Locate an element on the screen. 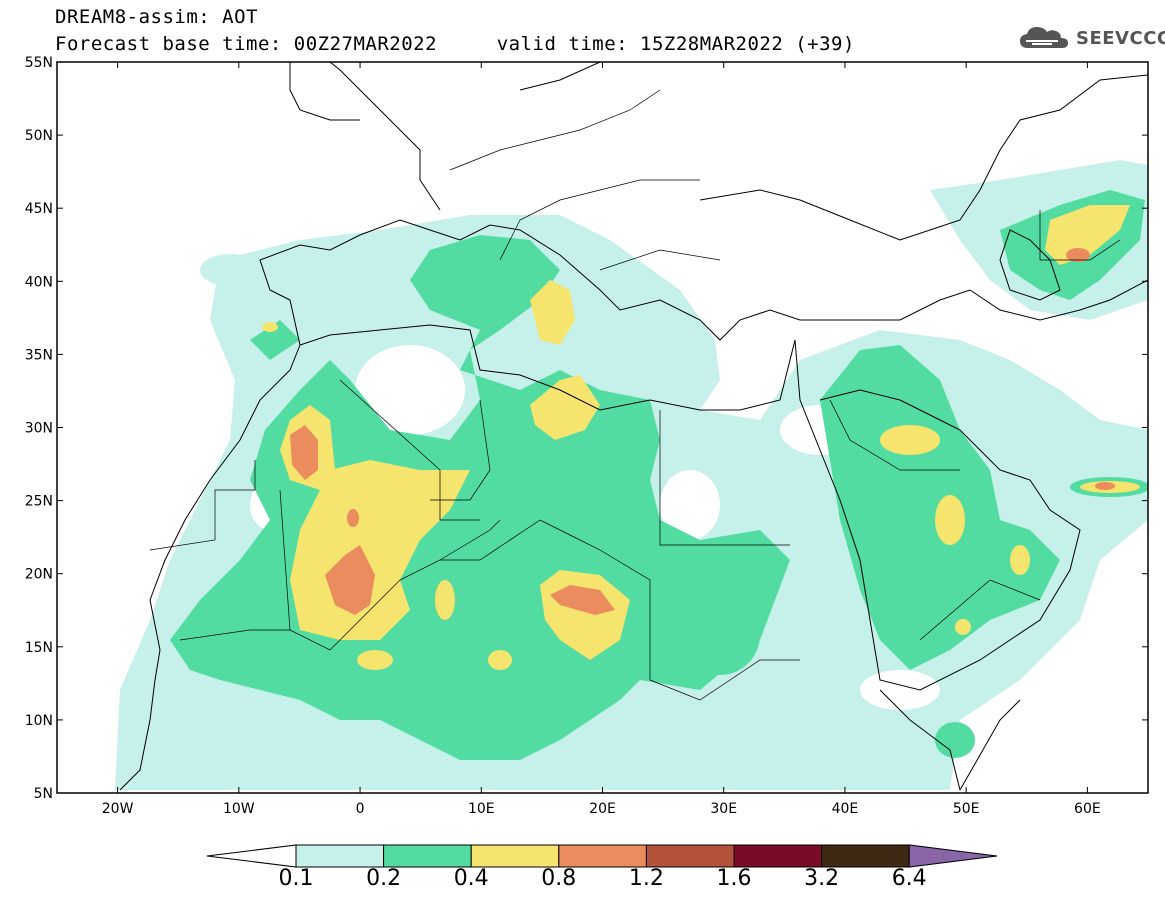  colorbar-label: 0.8 is located at coordinates (559, 878).